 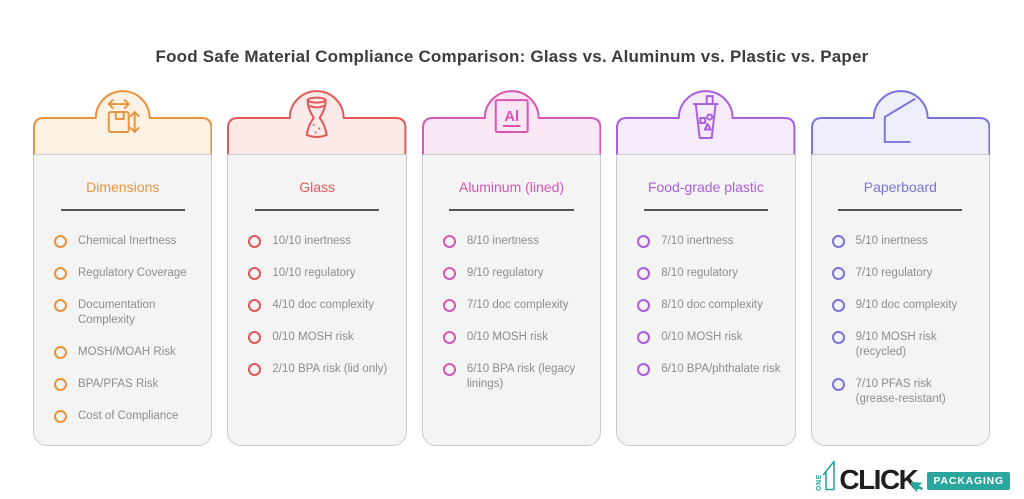 What do you see at coordinates (312, 241) in the screenshot?
I see `item-label: 10/10 inertness` at bounding box center [312, 241].